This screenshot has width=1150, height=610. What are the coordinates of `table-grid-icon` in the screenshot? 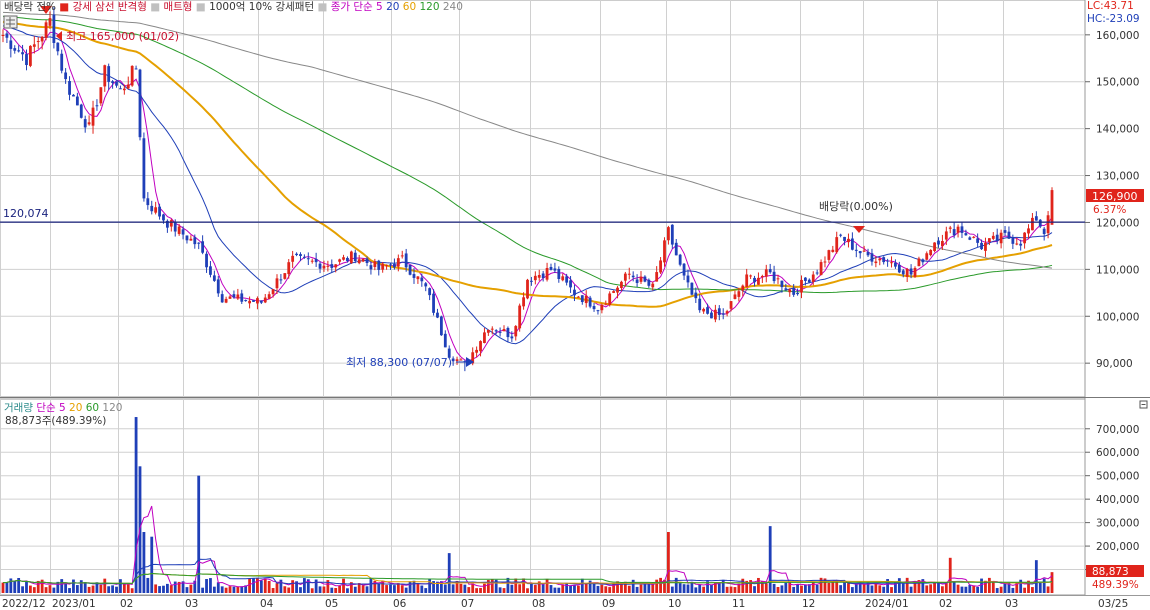 It's located at (10, 22).